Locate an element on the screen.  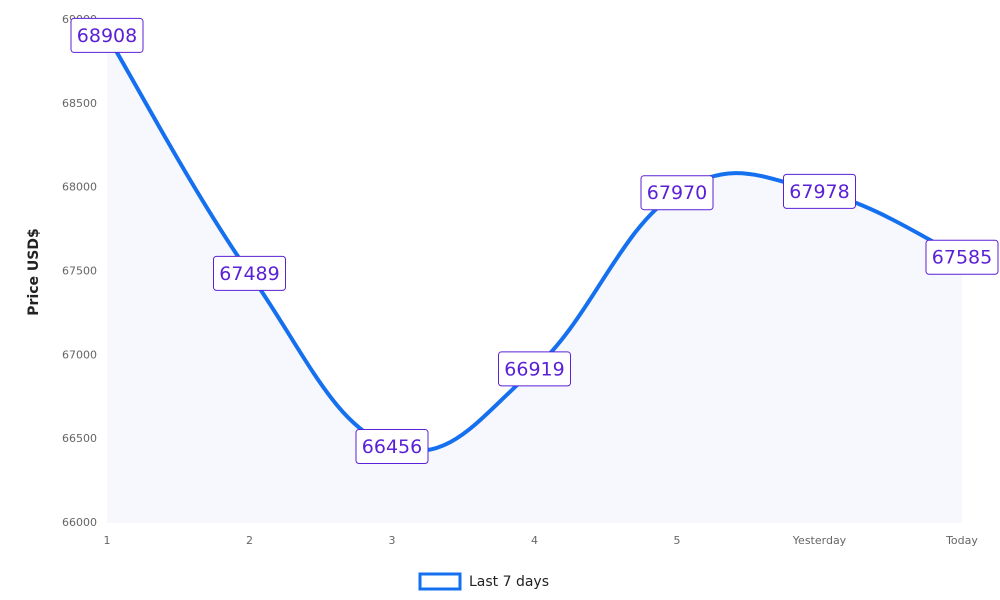
x-tick-label: 3 is located at coordinates (392, 540).